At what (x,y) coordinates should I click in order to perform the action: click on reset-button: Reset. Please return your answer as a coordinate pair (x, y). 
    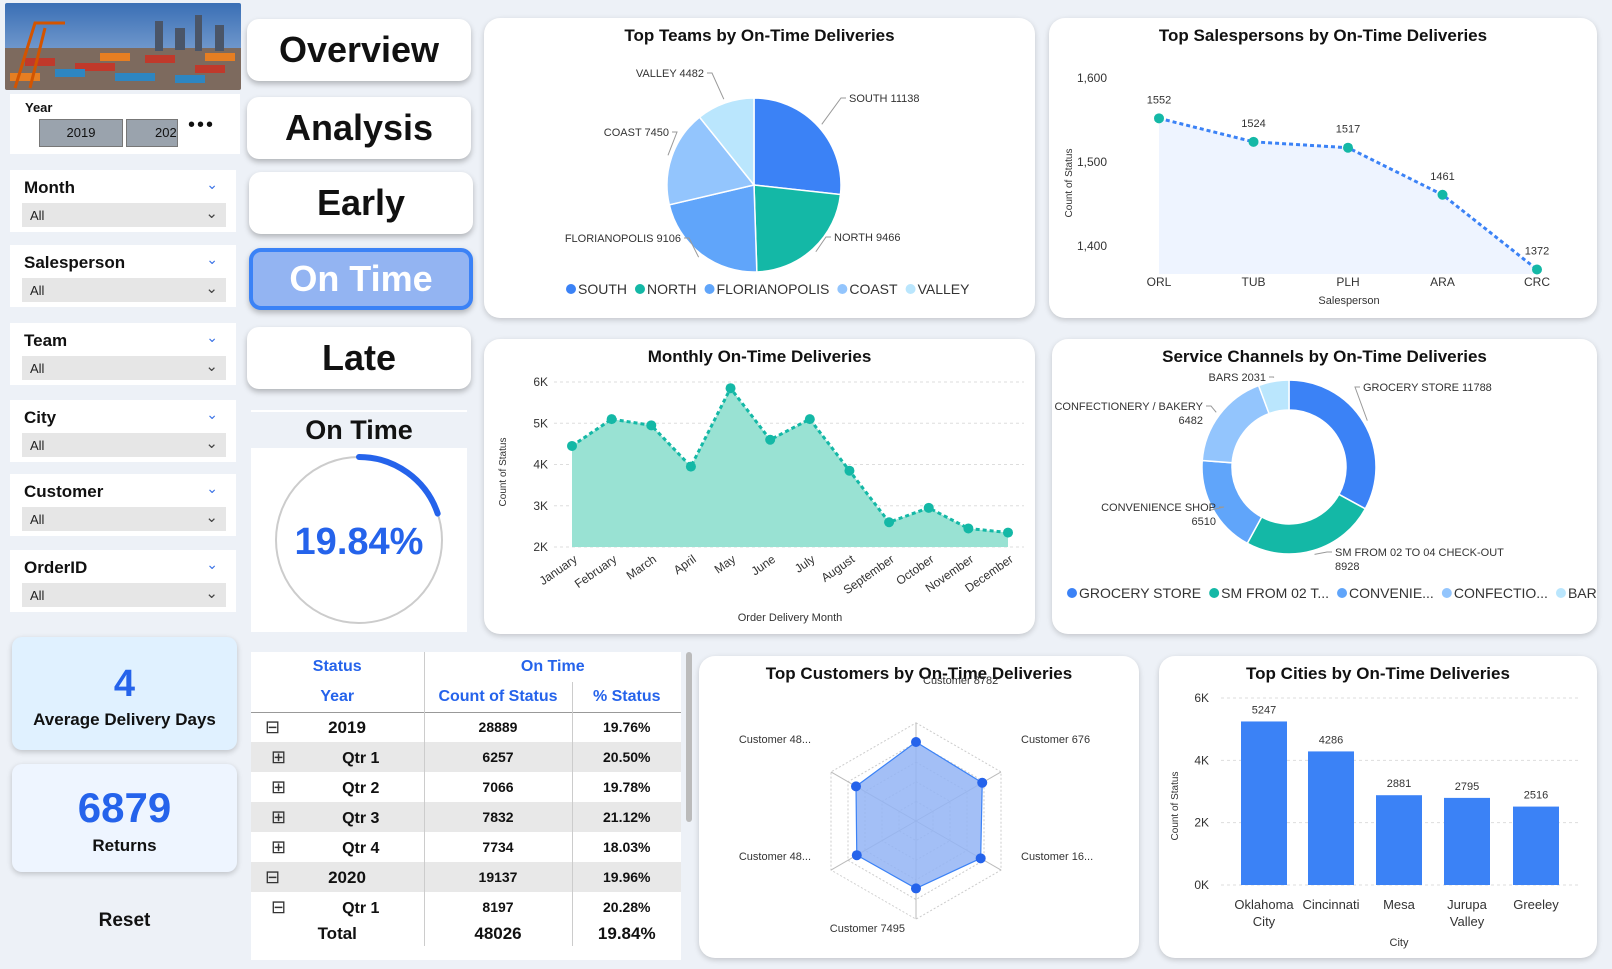
    Looking at the image, I should click on (124, 920).